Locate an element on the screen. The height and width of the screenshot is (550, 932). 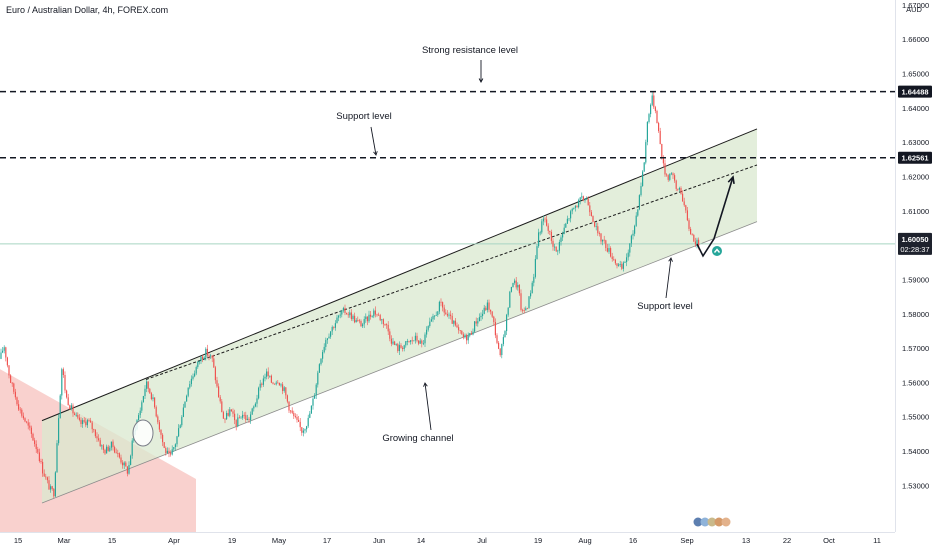
price-tick-label: 1.56000 is located at coordinates (915, 382).